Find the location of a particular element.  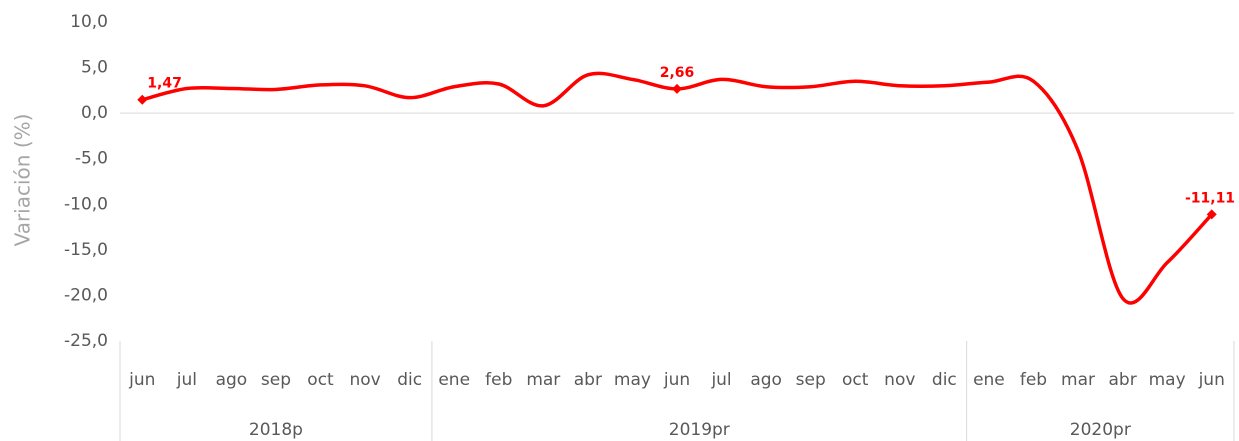

data-label: -11,11 is located at coordinates (1210, 198).